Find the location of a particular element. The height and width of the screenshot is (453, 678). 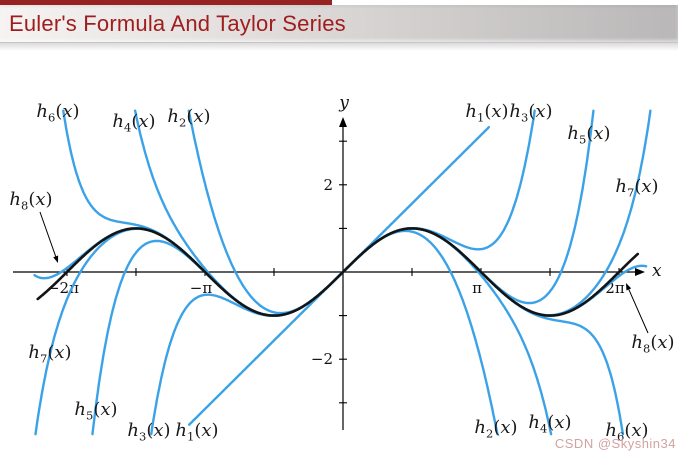

y-axis-label: y is located at coordinates (343, 103).